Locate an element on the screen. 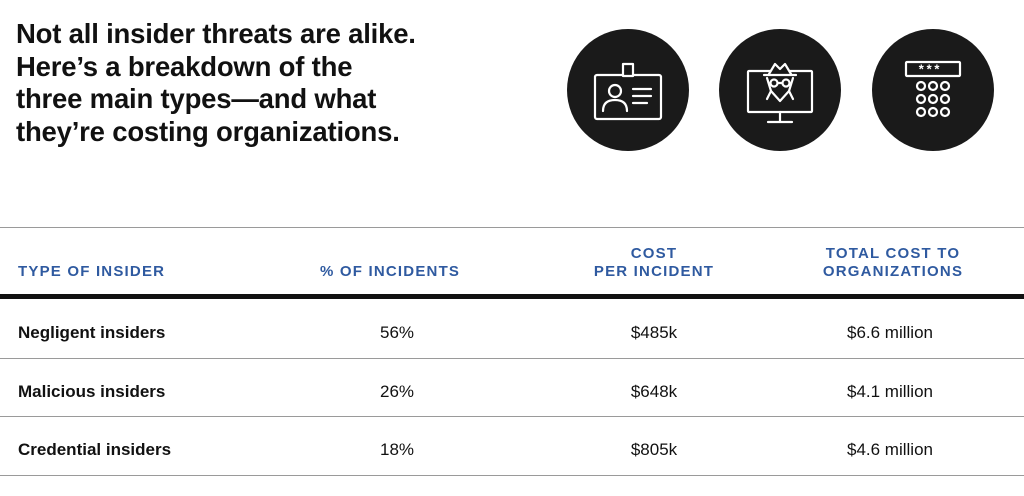 The image size is (1024, 496). header-text: TYPE OF INSIDER is located at coordinates (92, 271).